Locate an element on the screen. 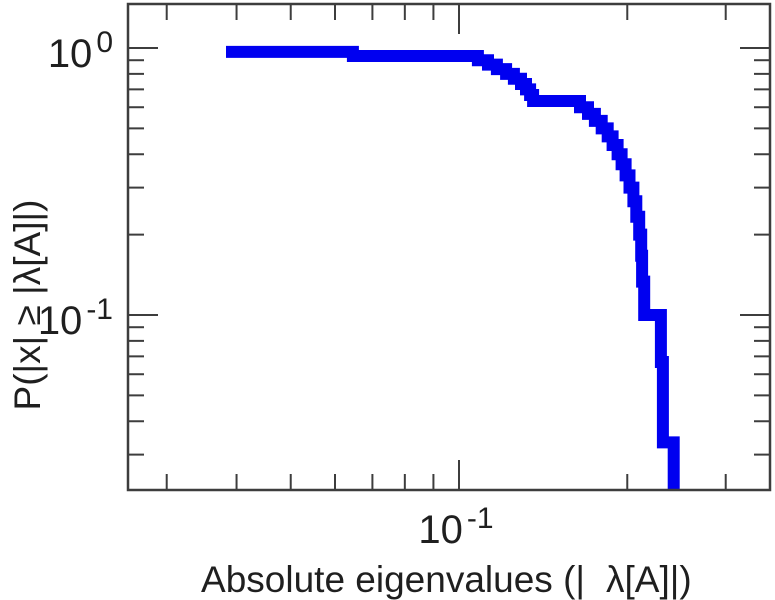 This screenshot has width=775, height=600. y-tick-label-0: 10 0 is located at coordinates (80, 51).